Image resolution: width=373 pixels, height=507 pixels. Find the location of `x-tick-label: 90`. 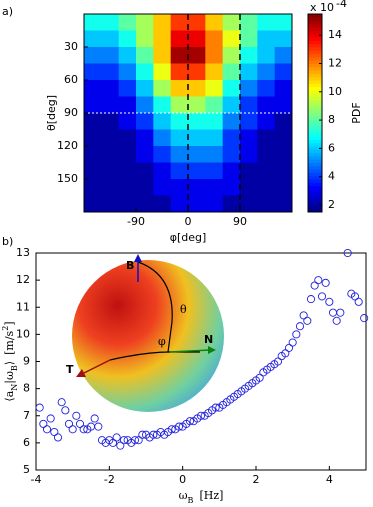

x-tick-label: 90 is located at coordinates (240, 221).